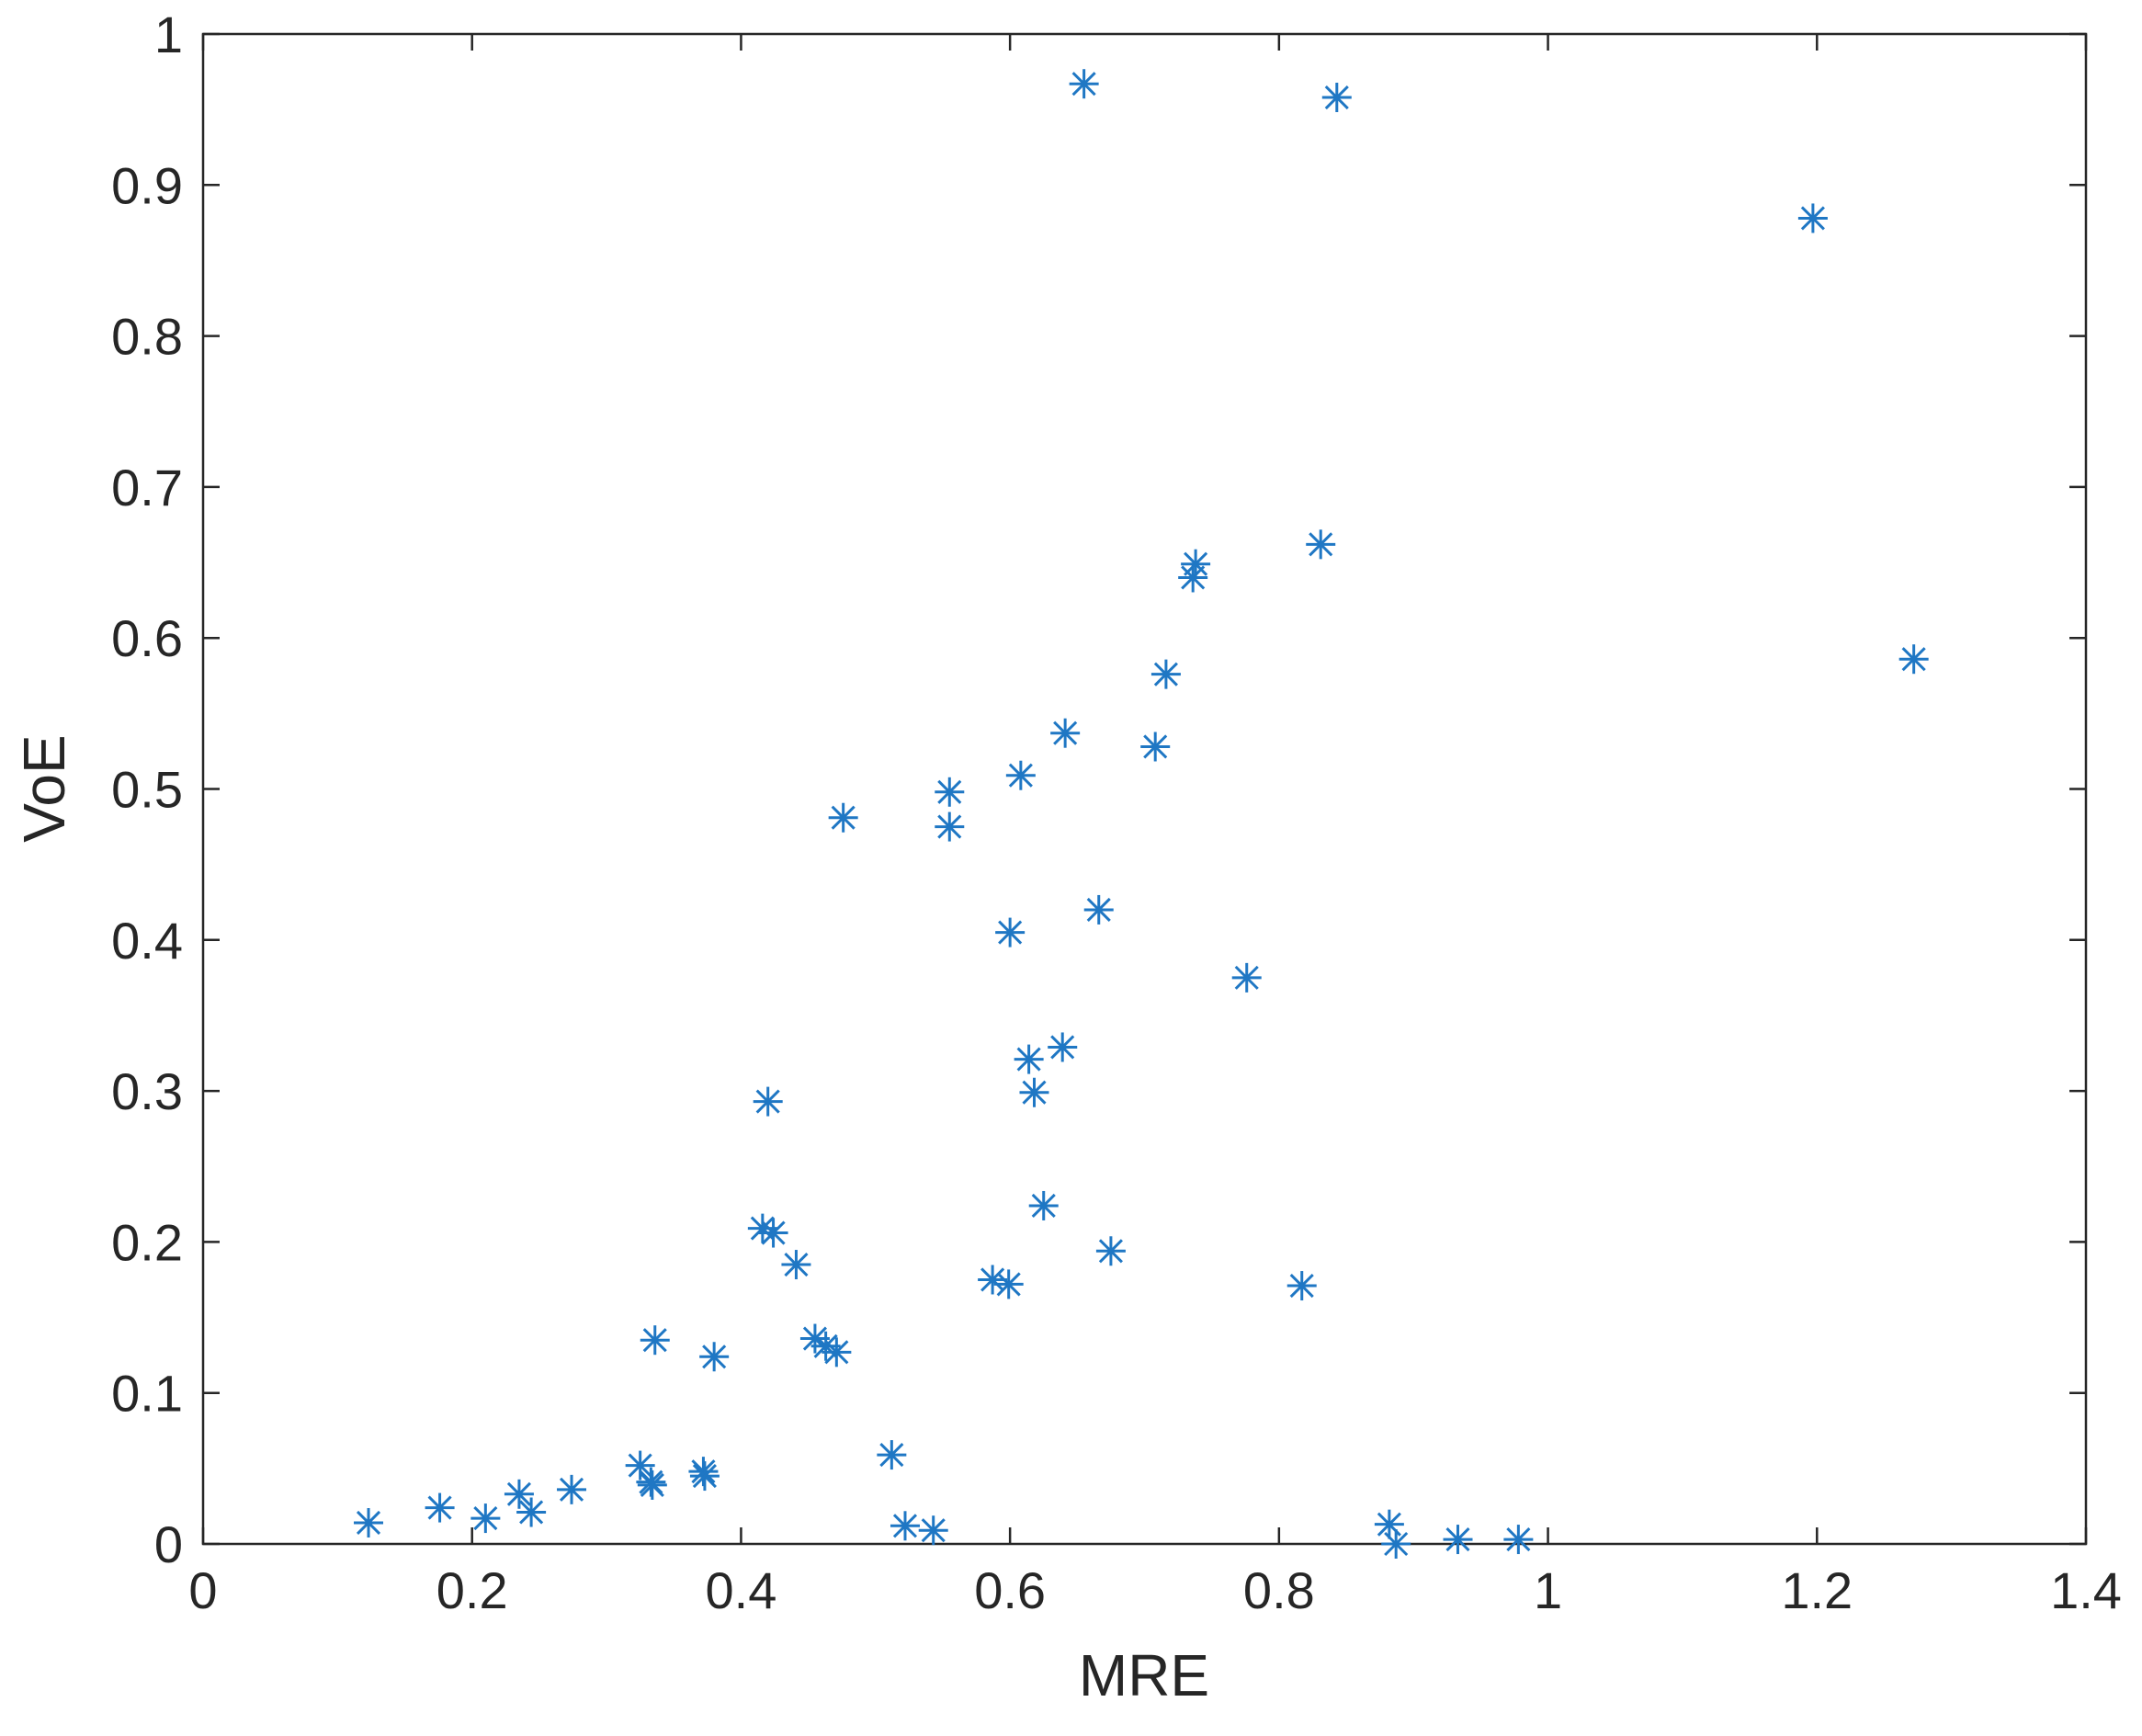  Describe the element at coordinates (1144, 1675) in the screenshot. I see `x-axis-label: MRE` at that location.